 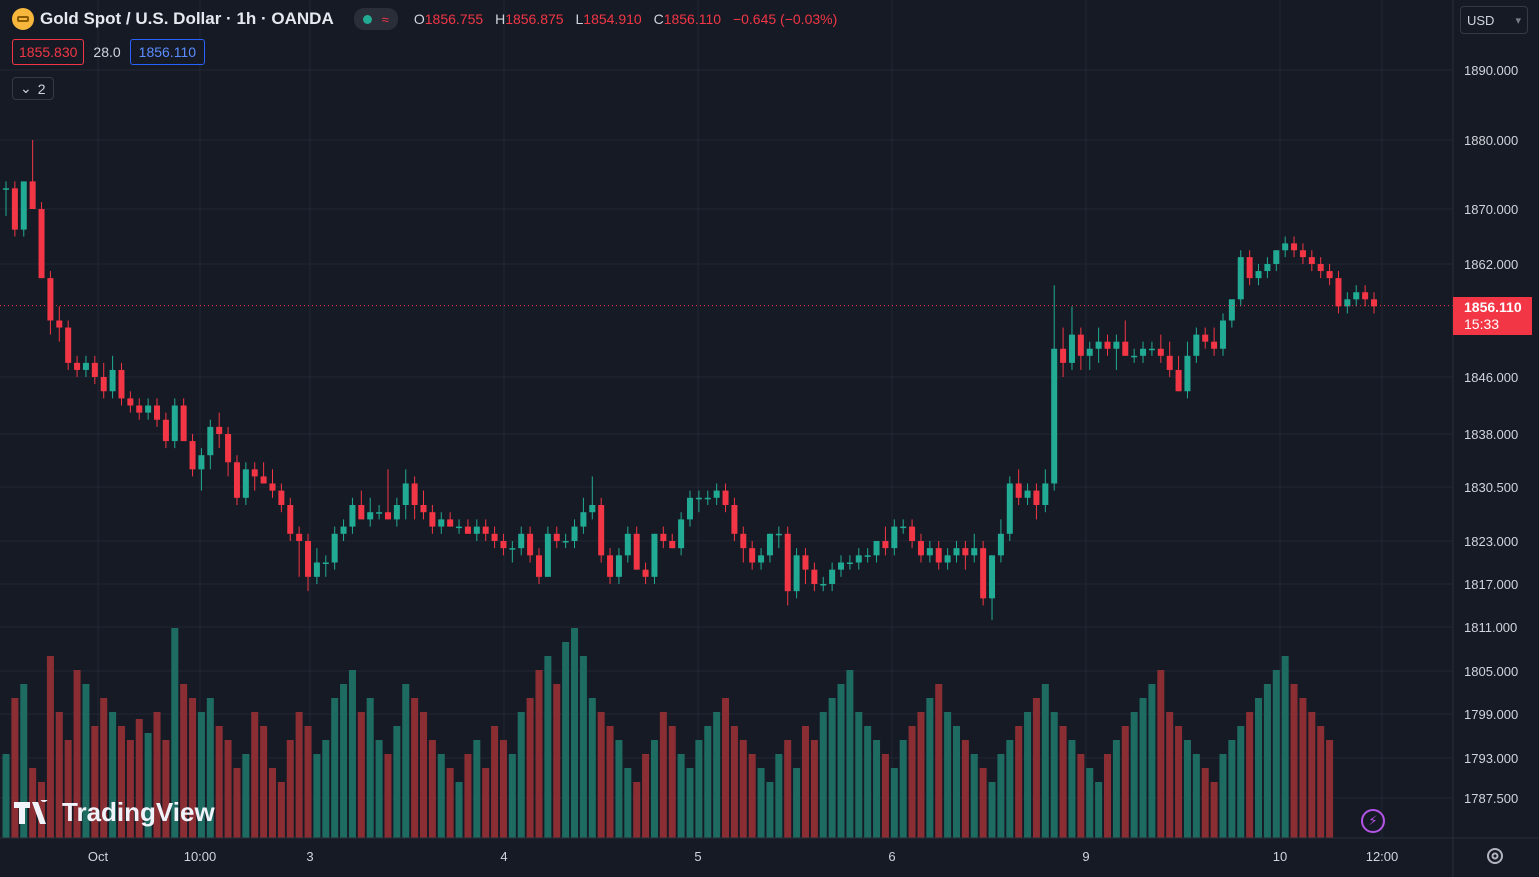 I want to click on market-status-pill: ≈, so click(x=375, y=19).